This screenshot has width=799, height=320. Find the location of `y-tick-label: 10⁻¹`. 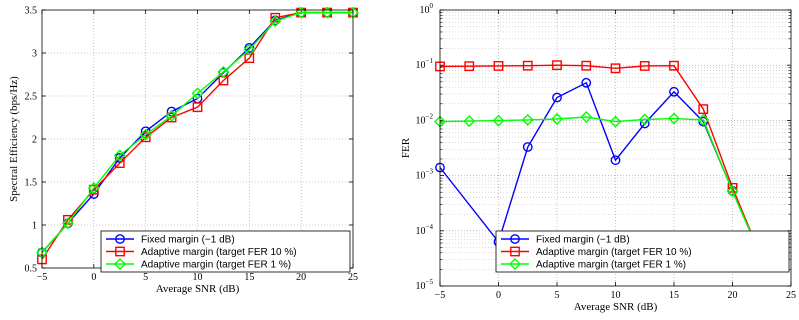

y-tick-label: 10⁻¹ is located at coordinates (425, 64).